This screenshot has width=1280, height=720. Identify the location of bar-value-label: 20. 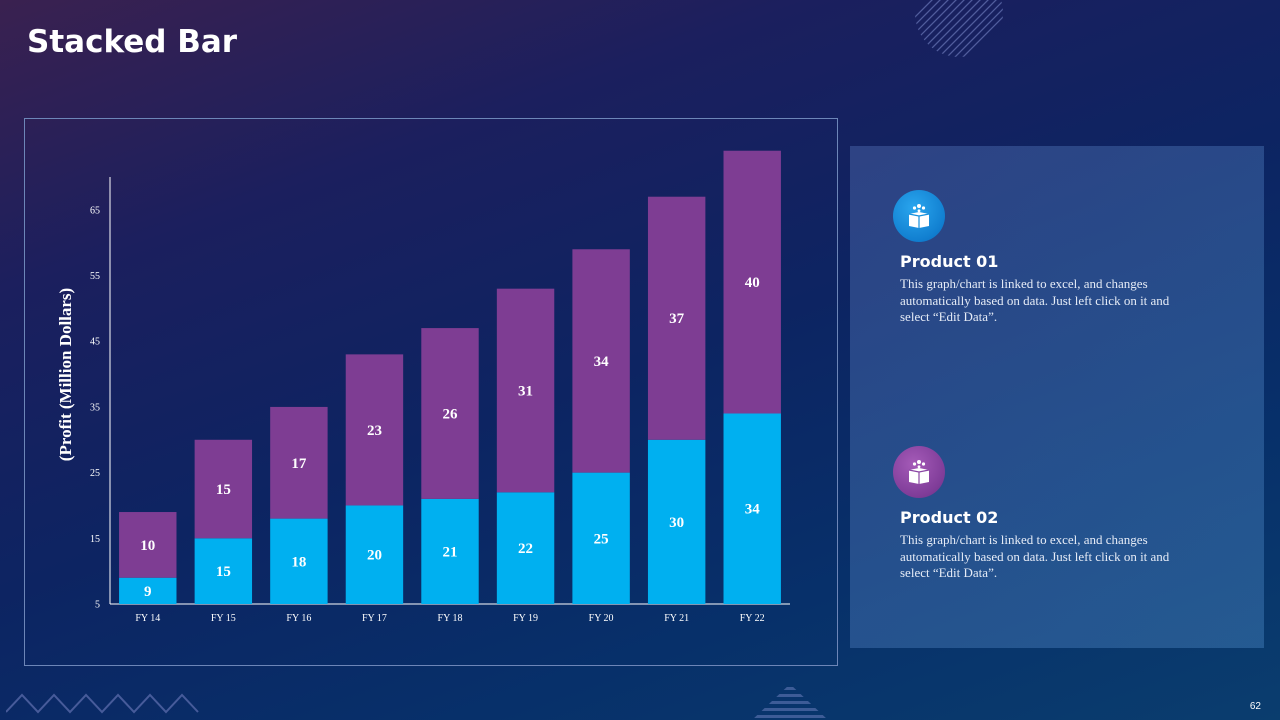
(374, 556).